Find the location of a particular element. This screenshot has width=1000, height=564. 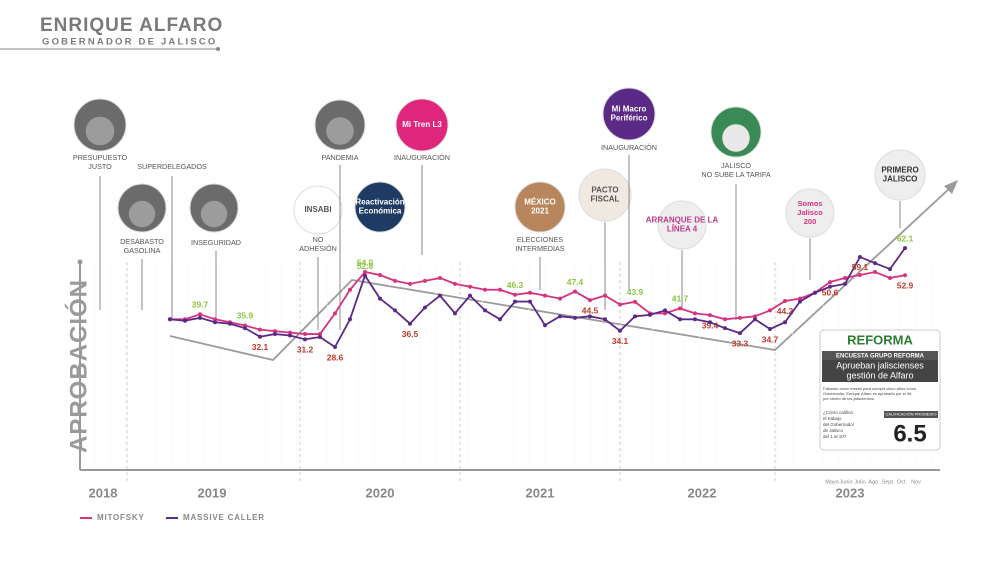

data-label: 54.0 is located at coordinates (365, 262).